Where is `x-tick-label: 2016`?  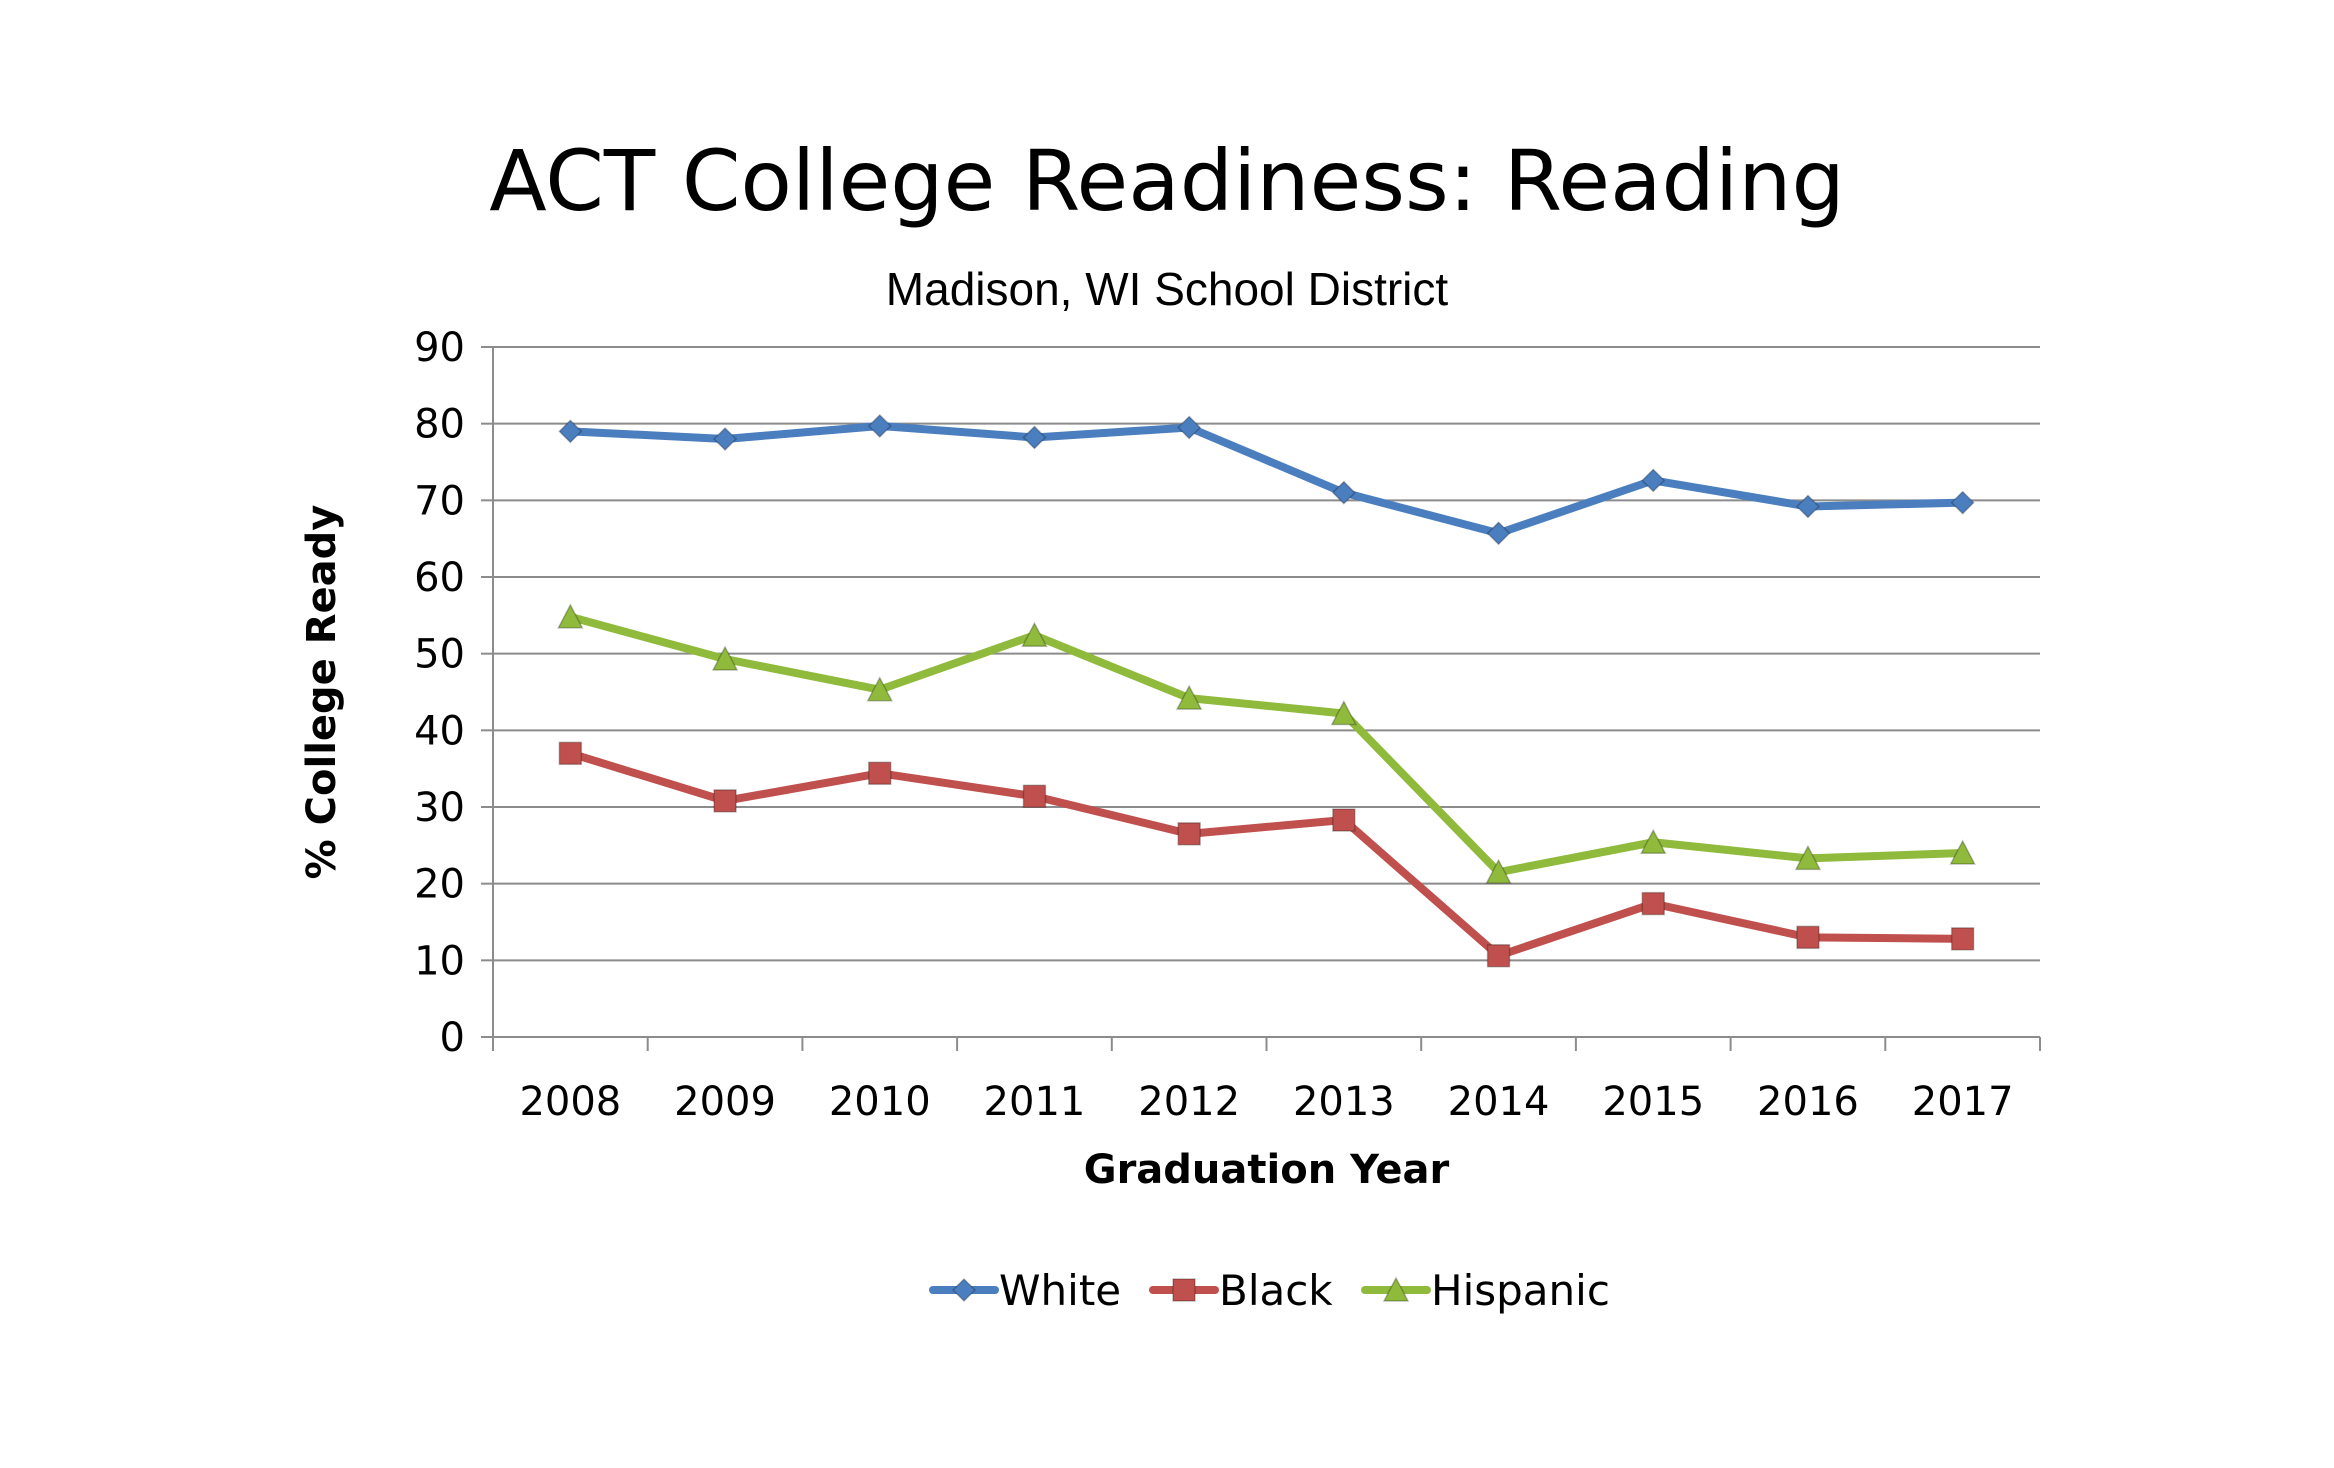 x-tick-label: 2016 is located at coordinates (1808, 1102).